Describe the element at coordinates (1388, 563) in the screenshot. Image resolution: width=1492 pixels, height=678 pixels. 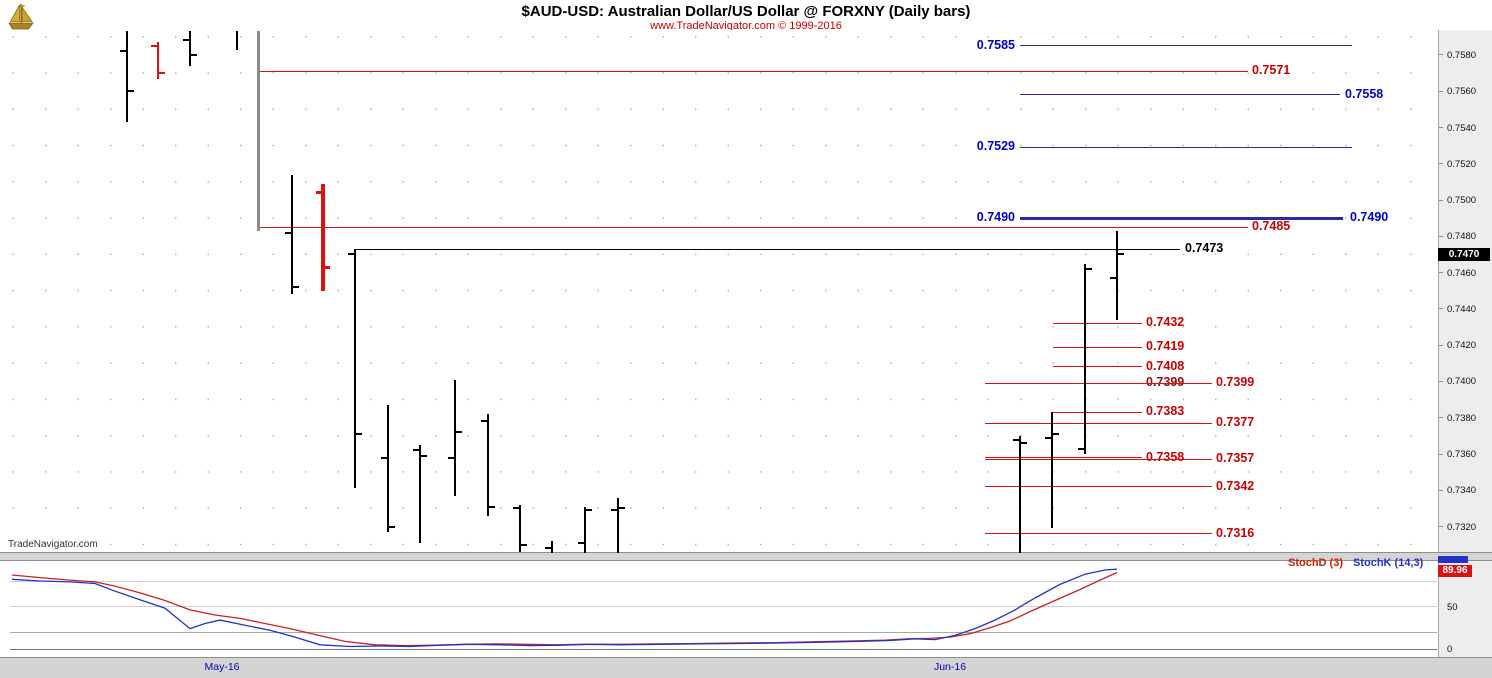
I see `stochk-legend-label: StochK (14,3)` at that location.